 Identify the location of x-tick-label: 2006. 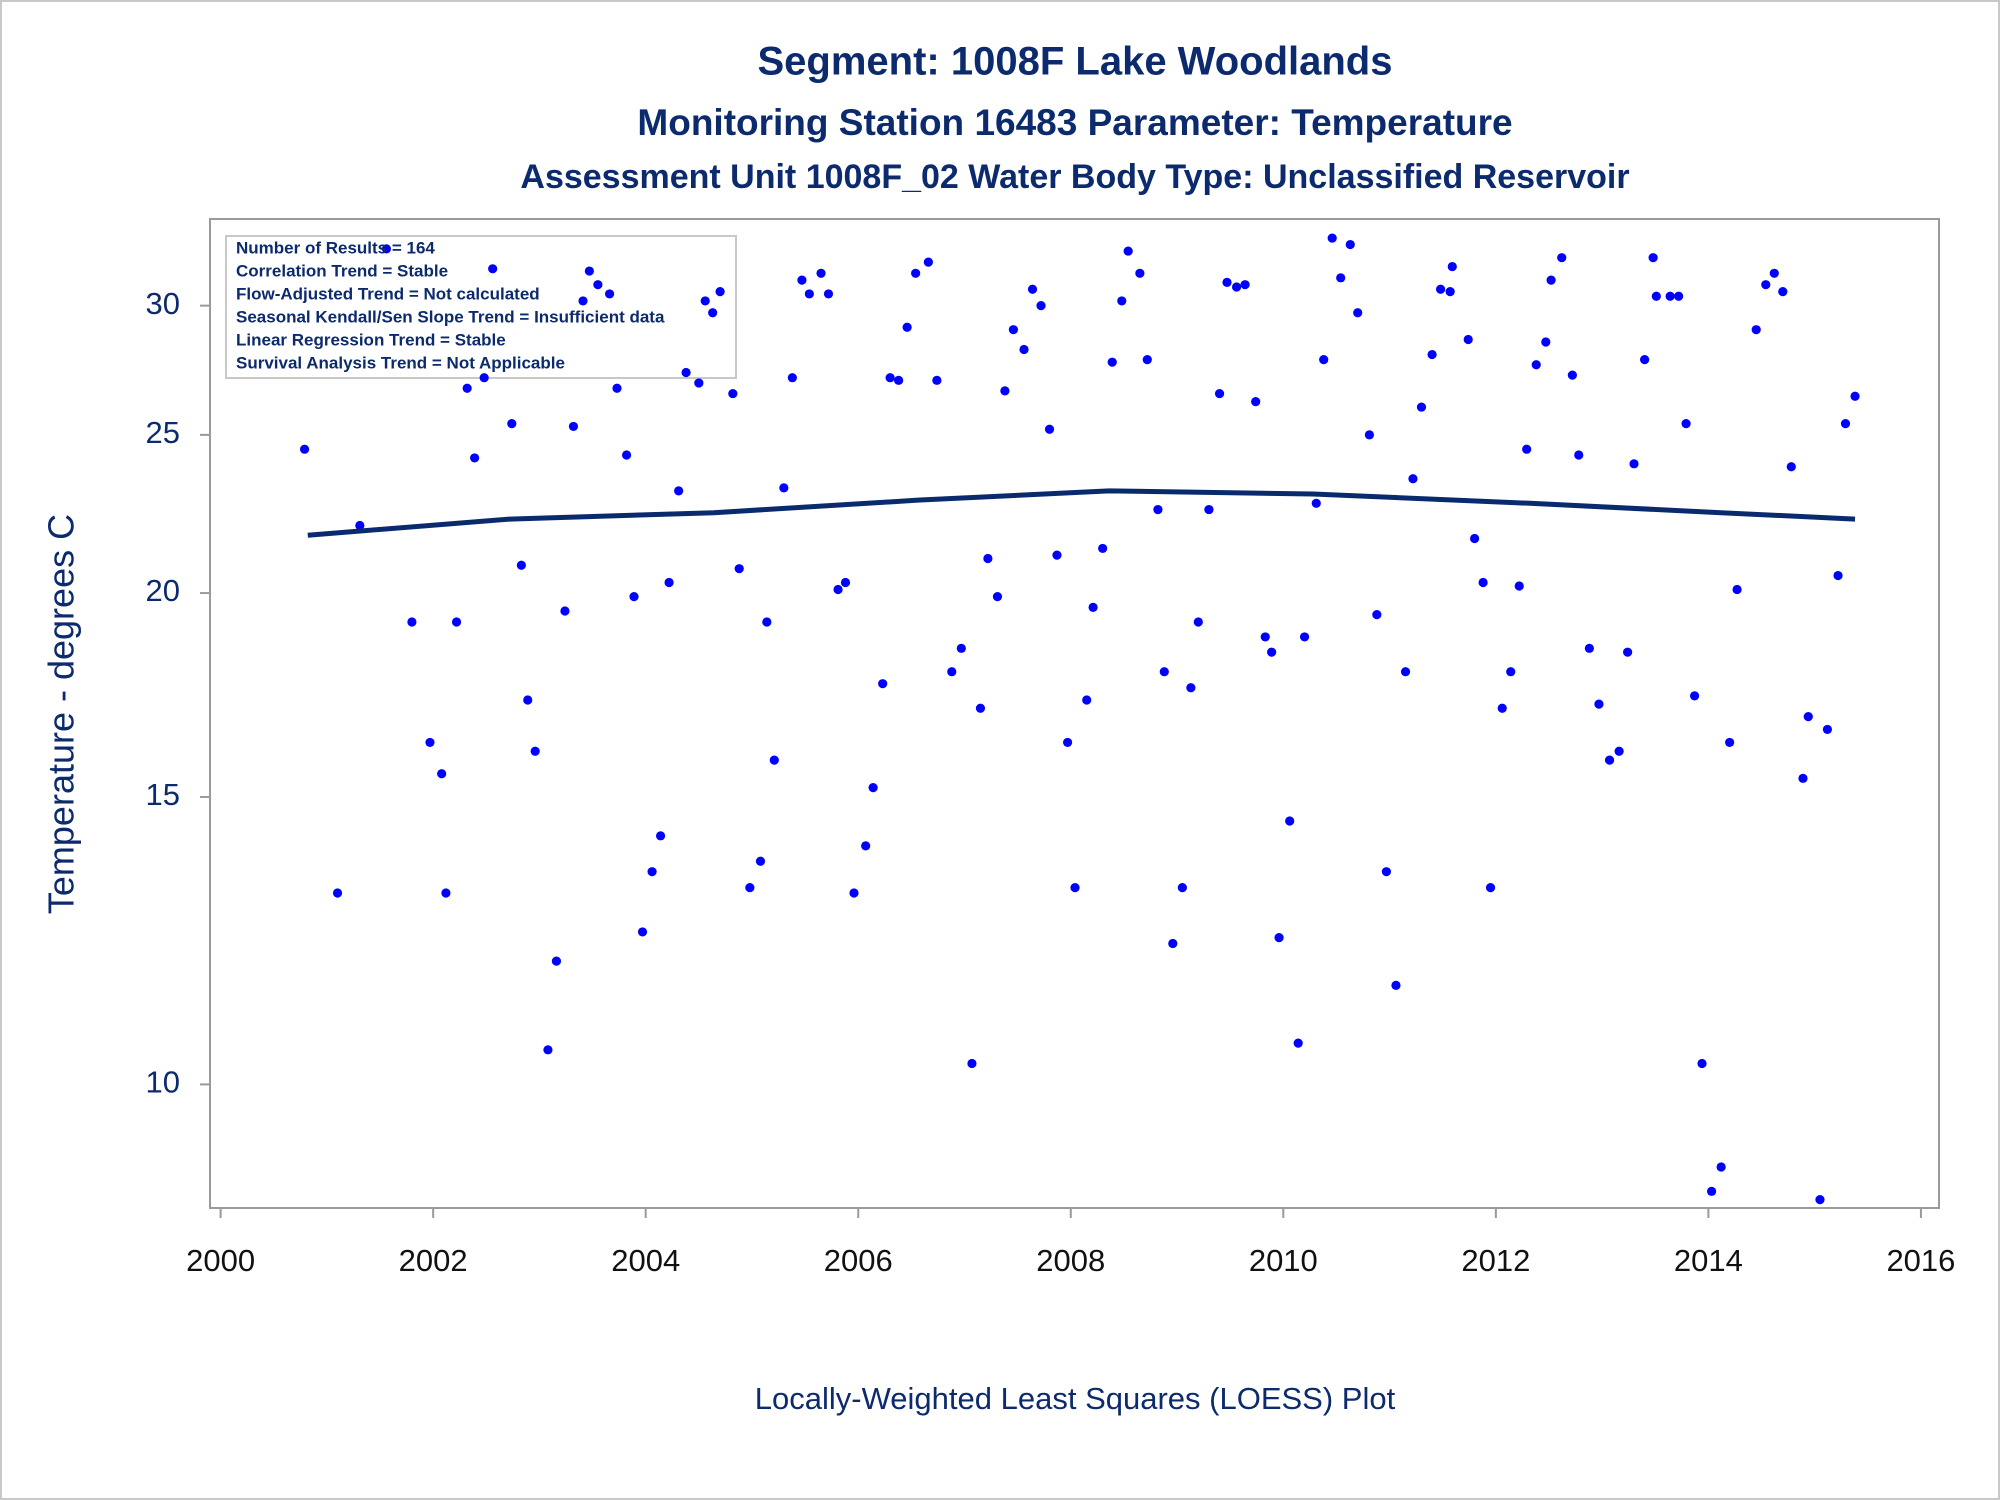
(858, 1260).